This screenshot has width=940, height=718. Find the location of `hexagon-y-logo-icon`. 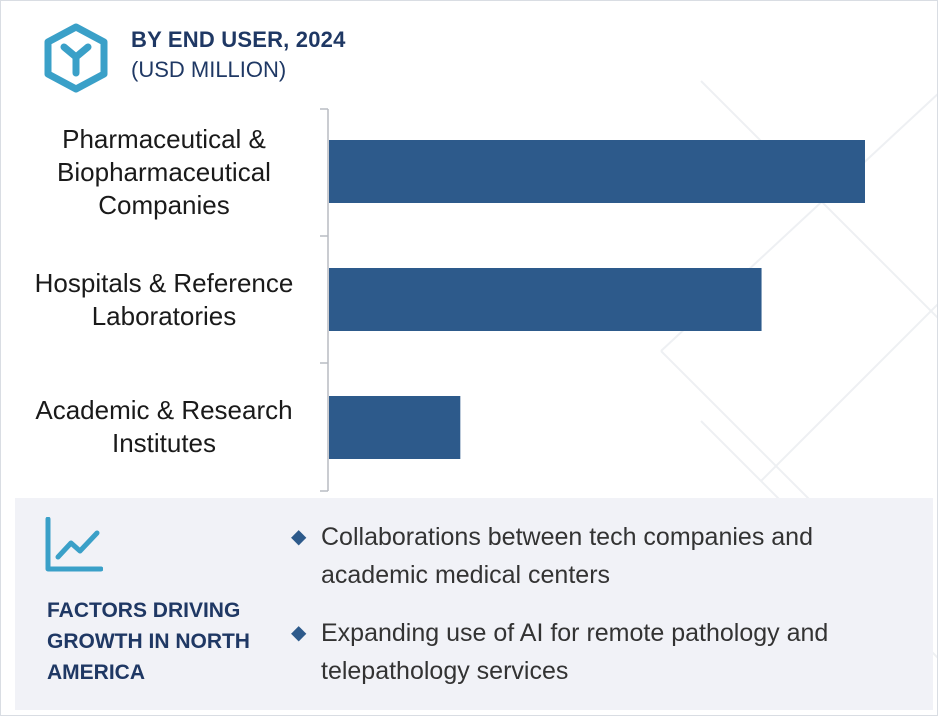

hexagon-y-logo-icon is located at coordinates (76, 58).